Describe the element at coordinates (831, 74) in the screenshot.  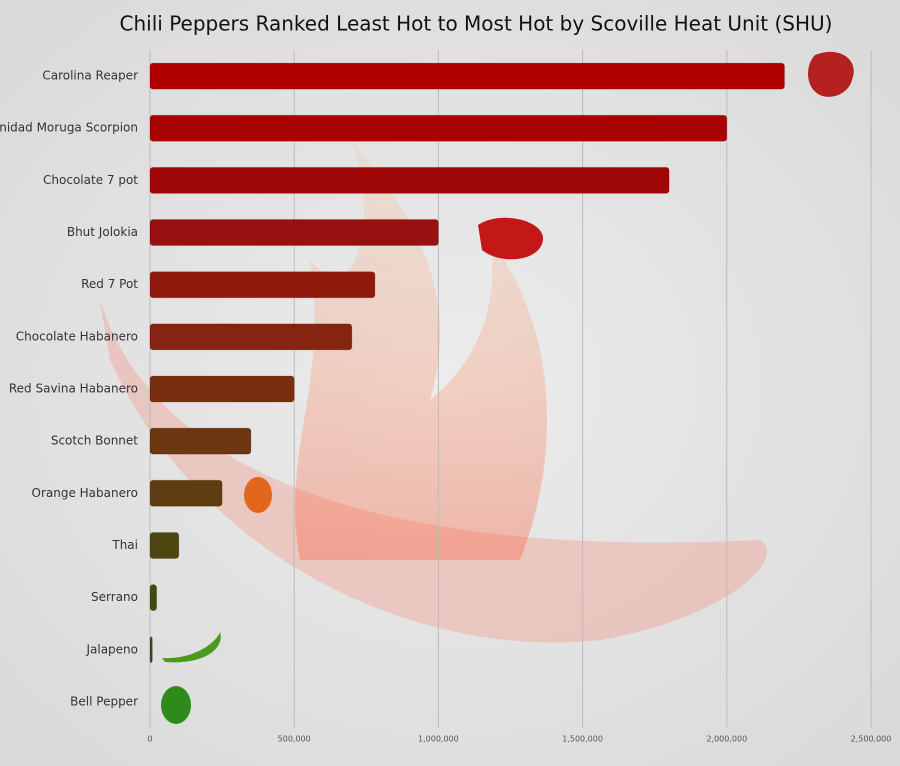
I see `icon-reaper` at that location.